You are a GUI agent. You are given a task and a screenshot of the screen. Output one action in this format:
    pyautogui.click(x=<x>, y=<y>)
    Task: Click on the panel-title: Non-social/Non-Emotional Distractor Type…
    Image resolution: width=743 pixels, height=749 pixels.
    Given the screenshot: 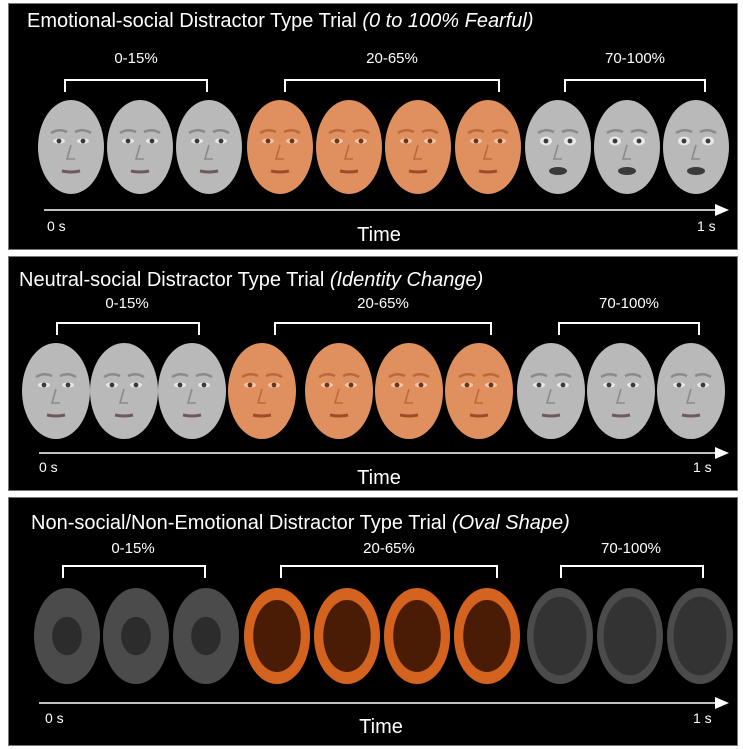 What is the action you would take?
    pyautogui.click(x=300, y=523)
    